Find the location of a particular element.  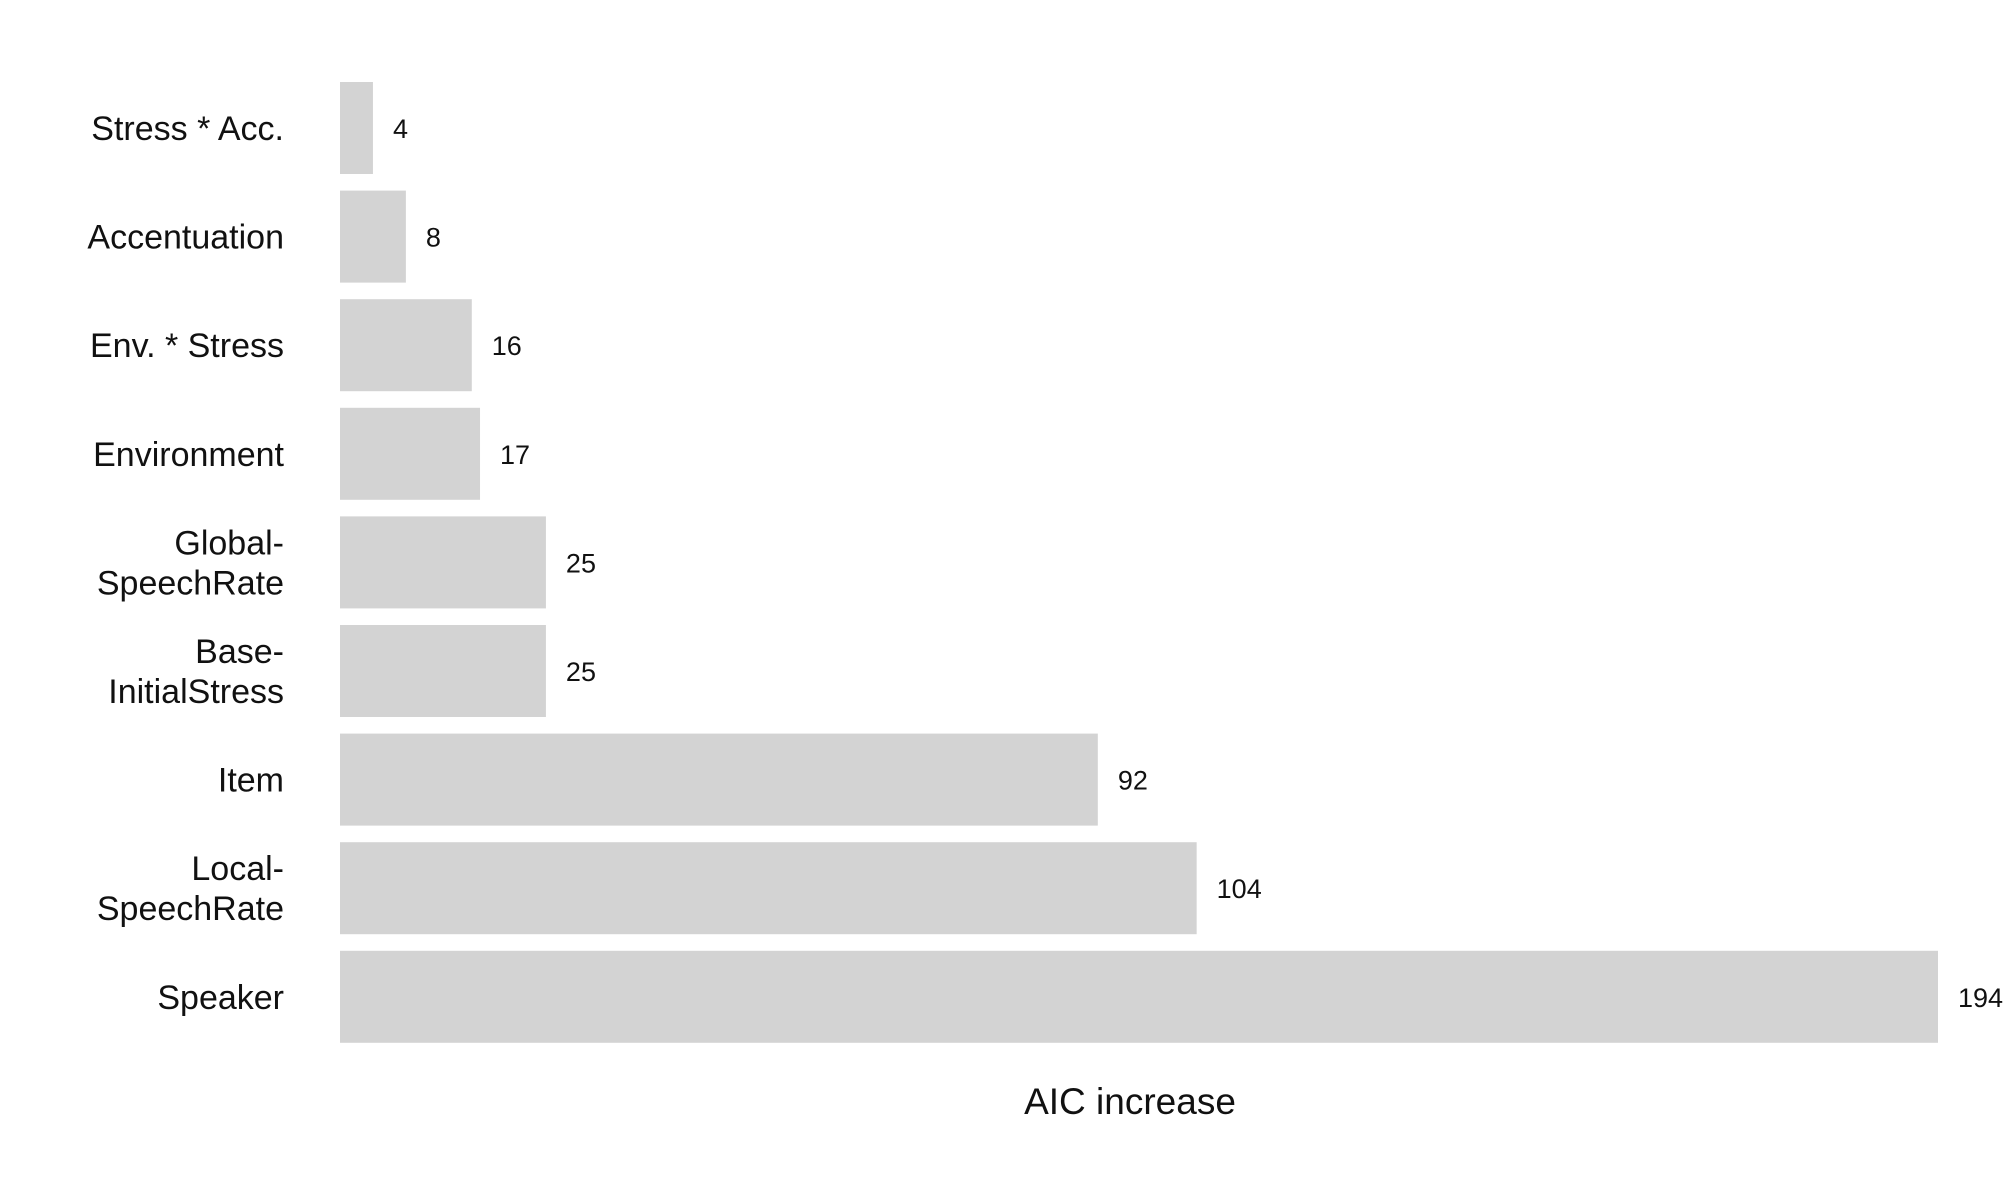

value-label: 17 is located at coordinates (515, 455).